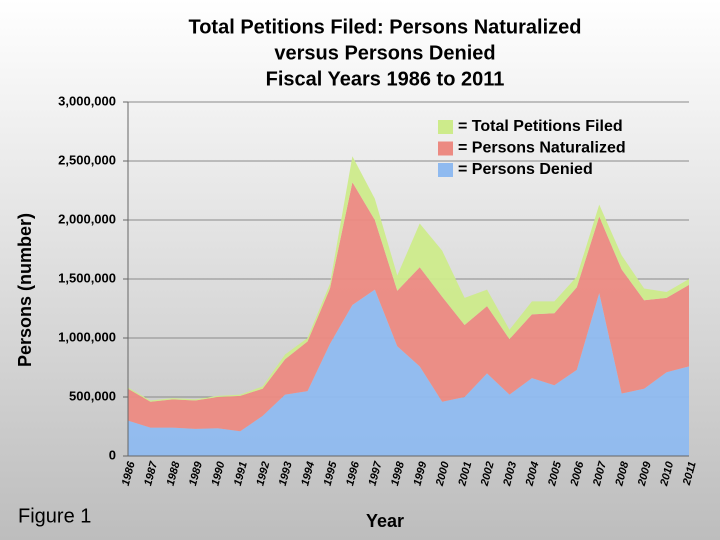  Describe the element at coordinates (54, 516) in the screenshot. I see `caption: Figure 1` at that location.